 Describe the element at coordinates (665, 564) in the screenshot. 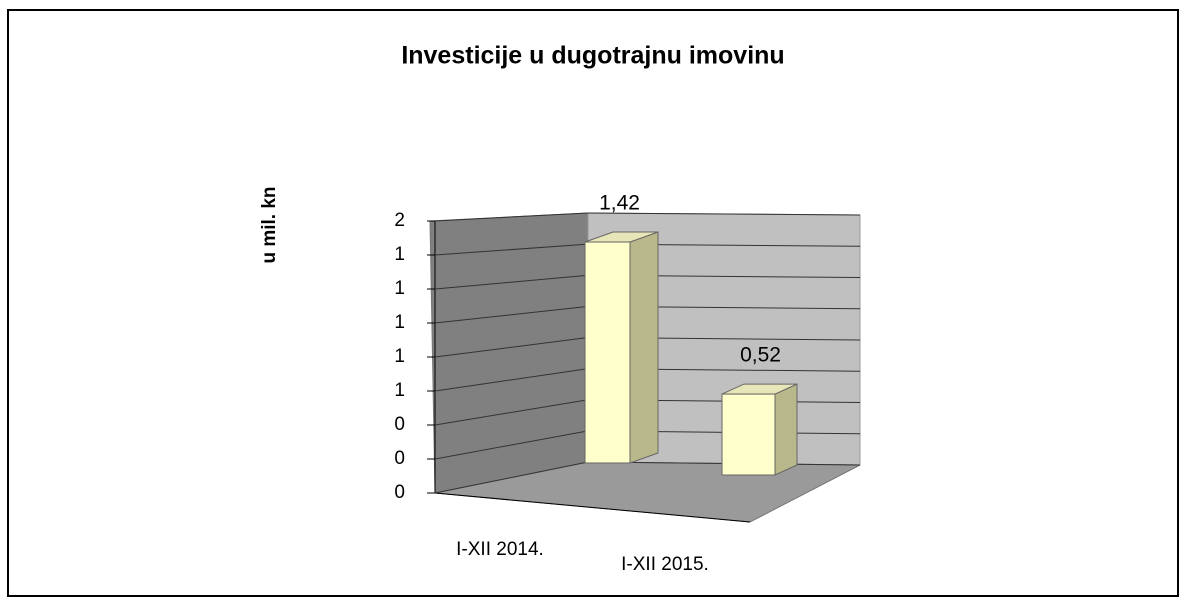

I see `x-tick-label: I-XII 2015.` at that location.